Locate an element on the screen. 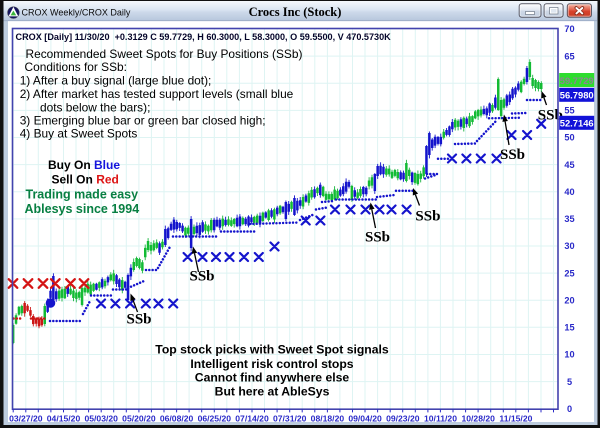  svg-text: 11/15/20 is located at coordinates (515, 419).